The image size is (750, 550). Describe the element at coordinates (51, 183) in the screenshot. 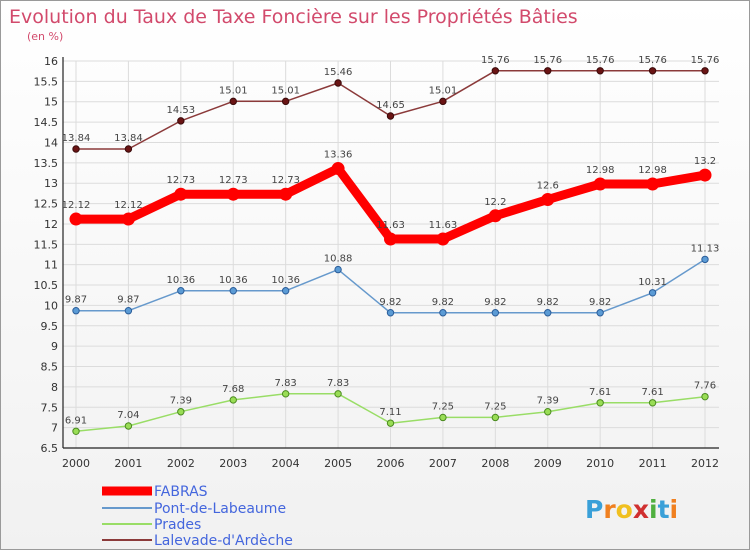

I see `y-tick-label: 13` at that location.